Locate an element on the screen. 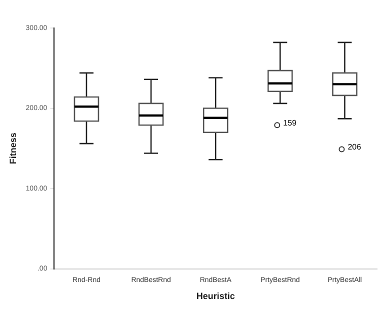  annotation: 159 is located at coordinates (290, 123).